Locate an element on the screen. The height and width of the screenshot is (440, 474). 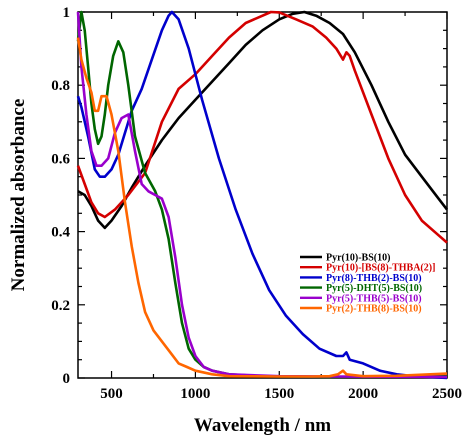
x-tick-label: 1000 is located at coordinates (195, 394).